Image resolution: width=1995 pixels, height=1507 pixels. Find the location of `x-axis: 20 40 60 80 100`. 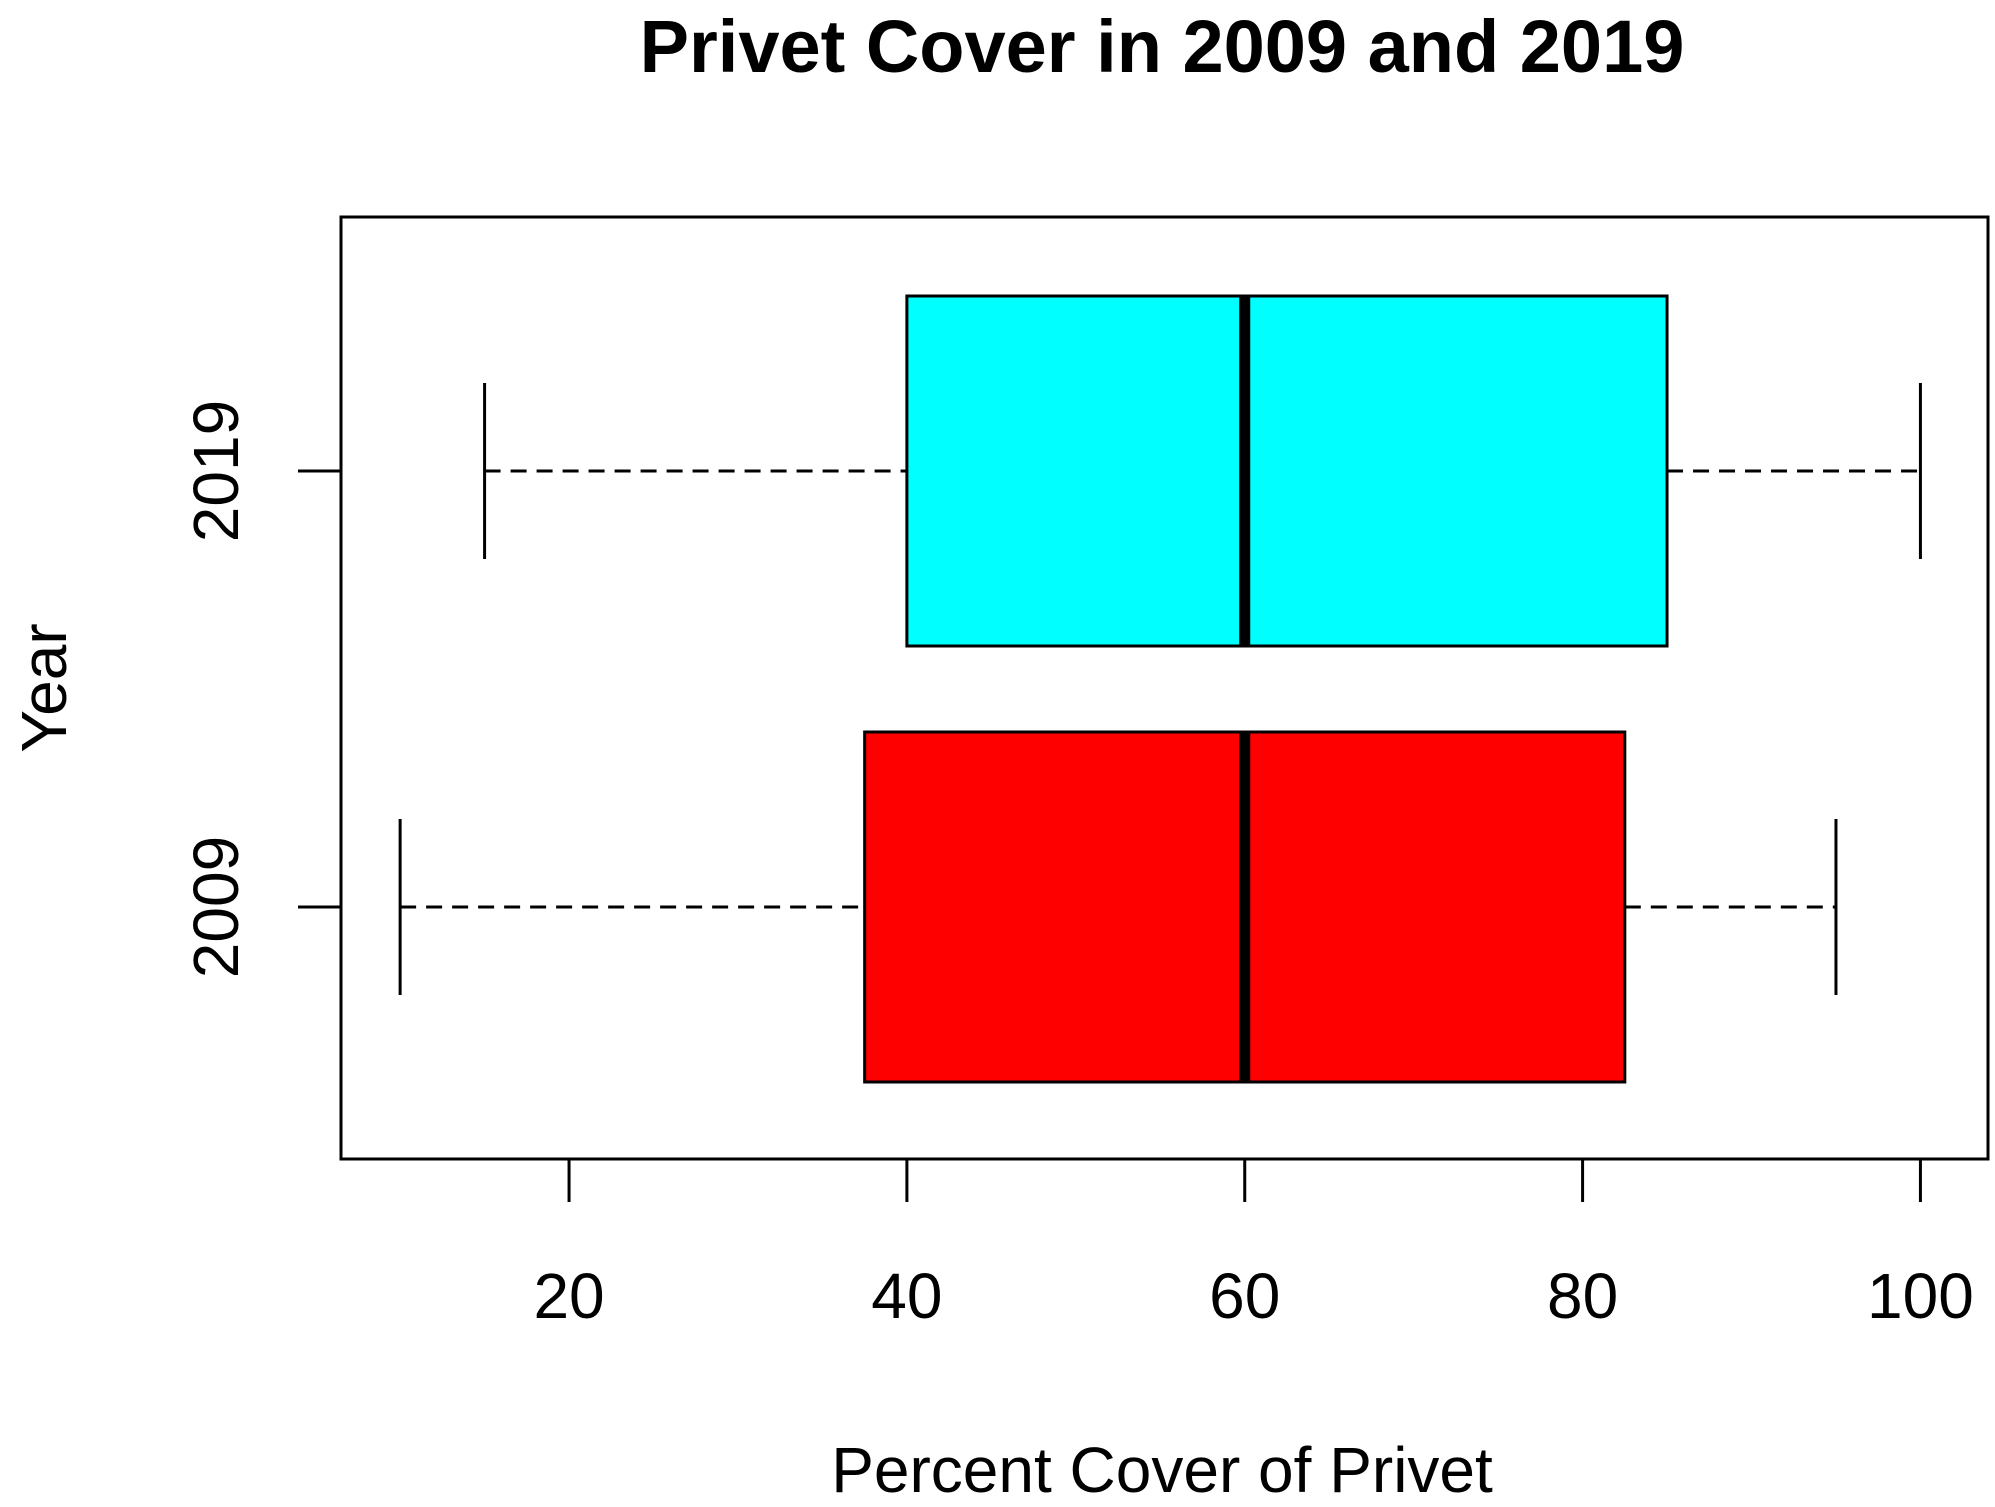

x-axis: 20 40 60 80 100 is located at coordinates (1253, 1245).